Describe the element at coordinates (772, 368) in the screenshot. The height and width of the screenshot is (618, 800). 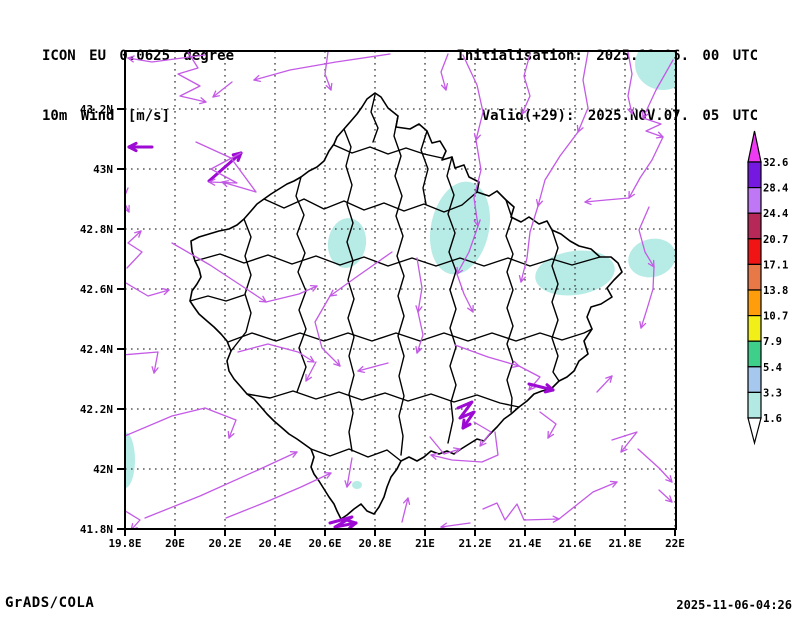
I see `colorbar-label: 5.4` at that location.